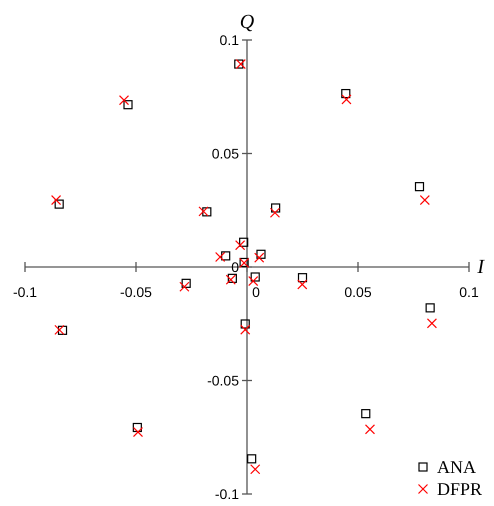  I want to click on x-tick-label: -0.05, so click(136, 292).